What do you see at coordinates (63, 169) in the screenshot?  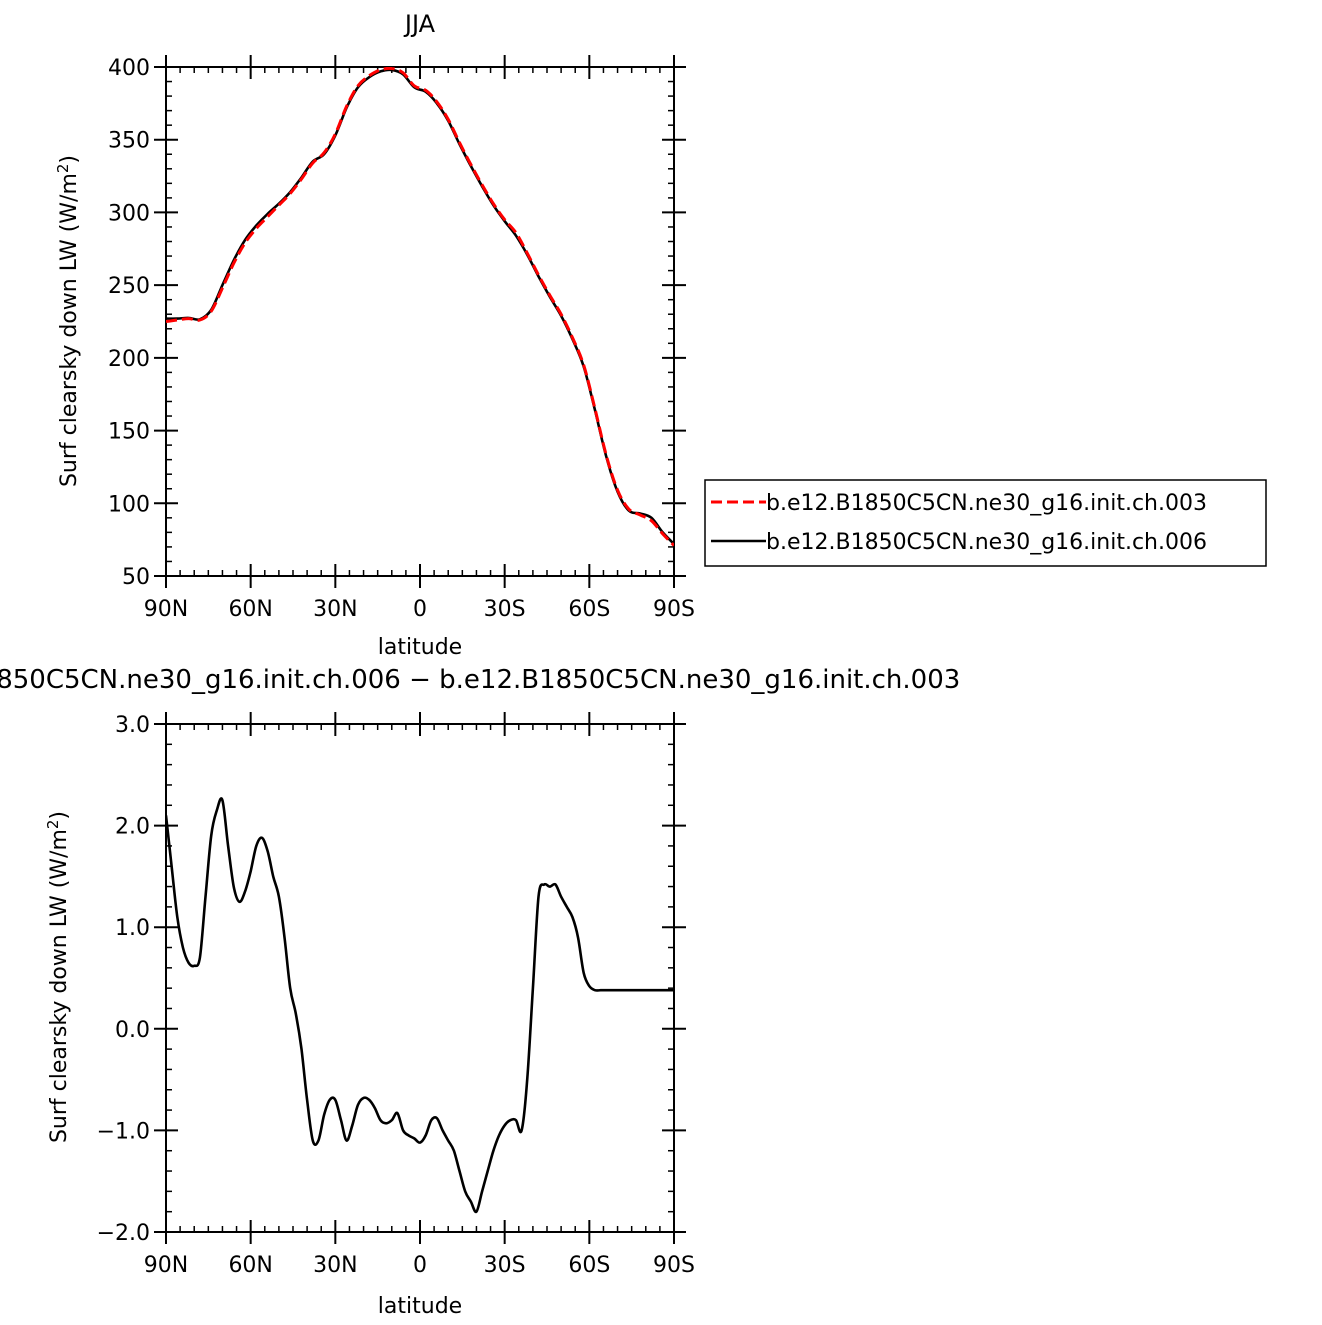 I see `top-y-axis-label-sup: 2` at bounding box center [63, 169].